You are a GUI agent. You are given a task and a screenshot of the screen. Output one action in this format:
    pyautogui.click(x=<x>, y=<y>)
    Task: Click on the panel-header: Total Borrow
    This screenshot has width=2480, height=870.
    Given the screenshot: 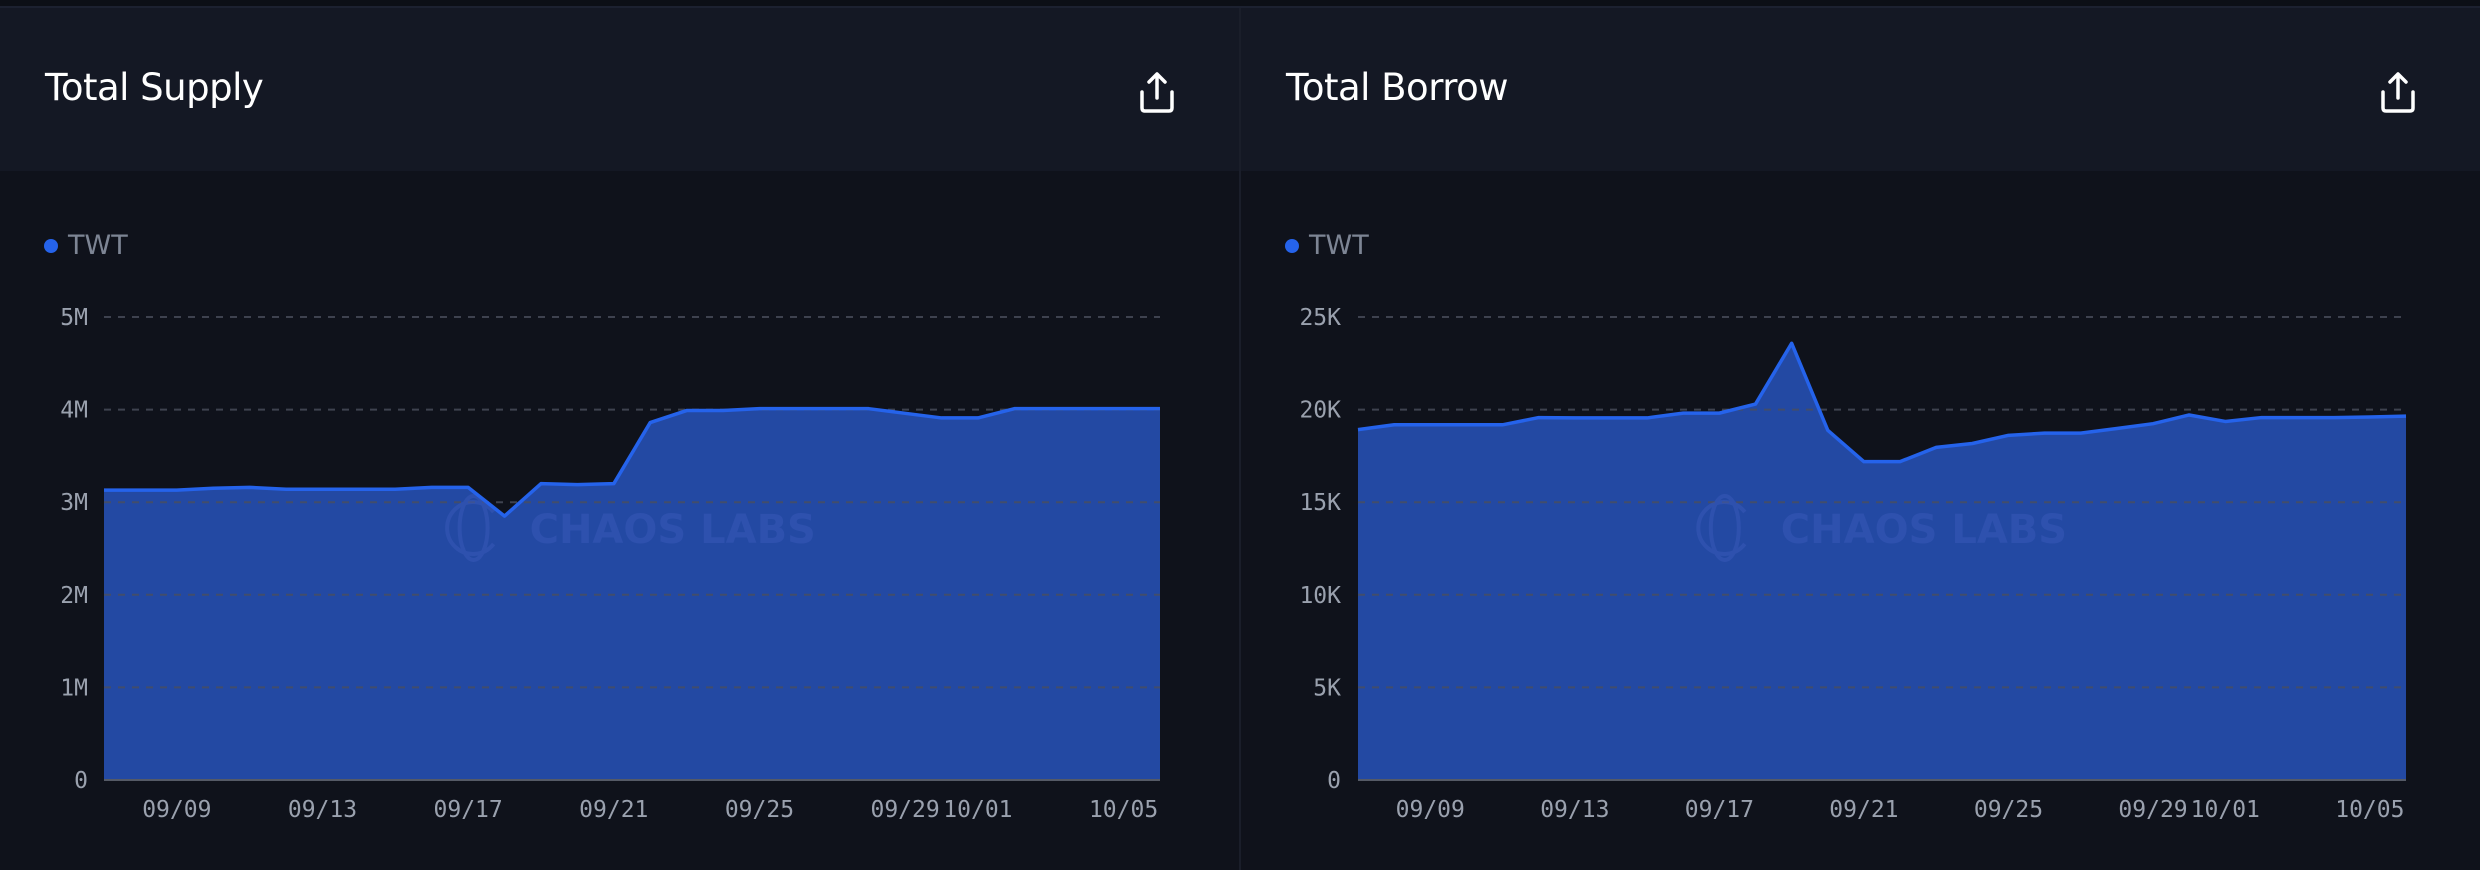 What is the action you would take?
    pyautogui.click(x=1860, y=89)
    